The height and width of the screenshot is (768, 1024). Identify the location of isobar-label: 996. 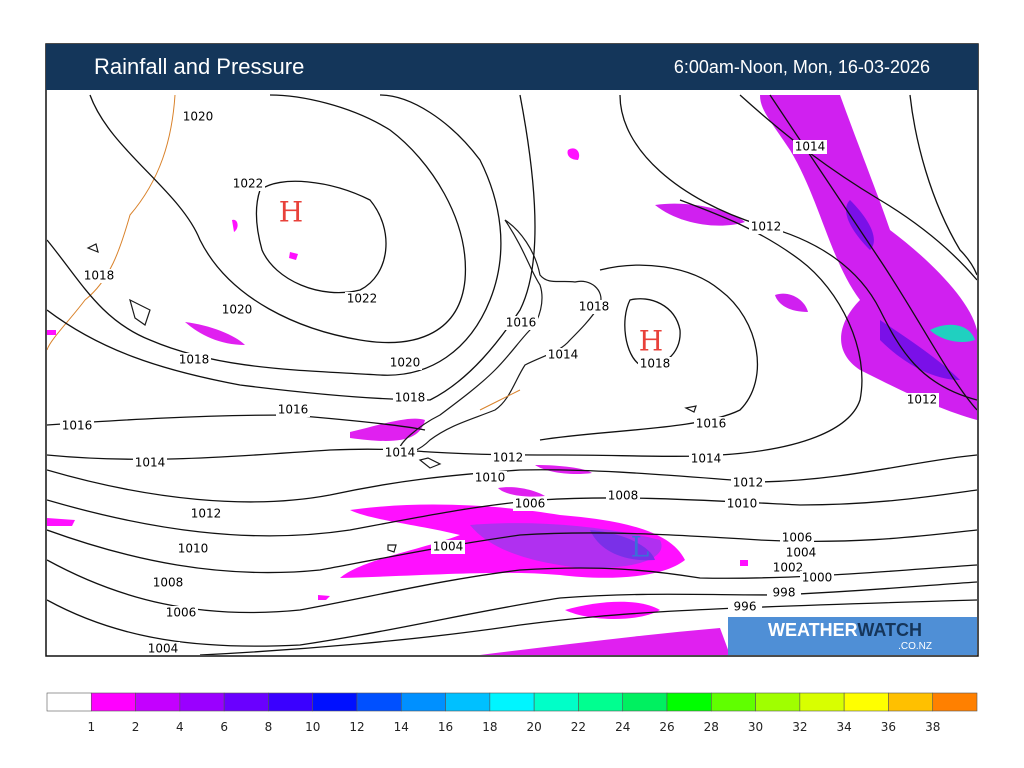
(745, 607).